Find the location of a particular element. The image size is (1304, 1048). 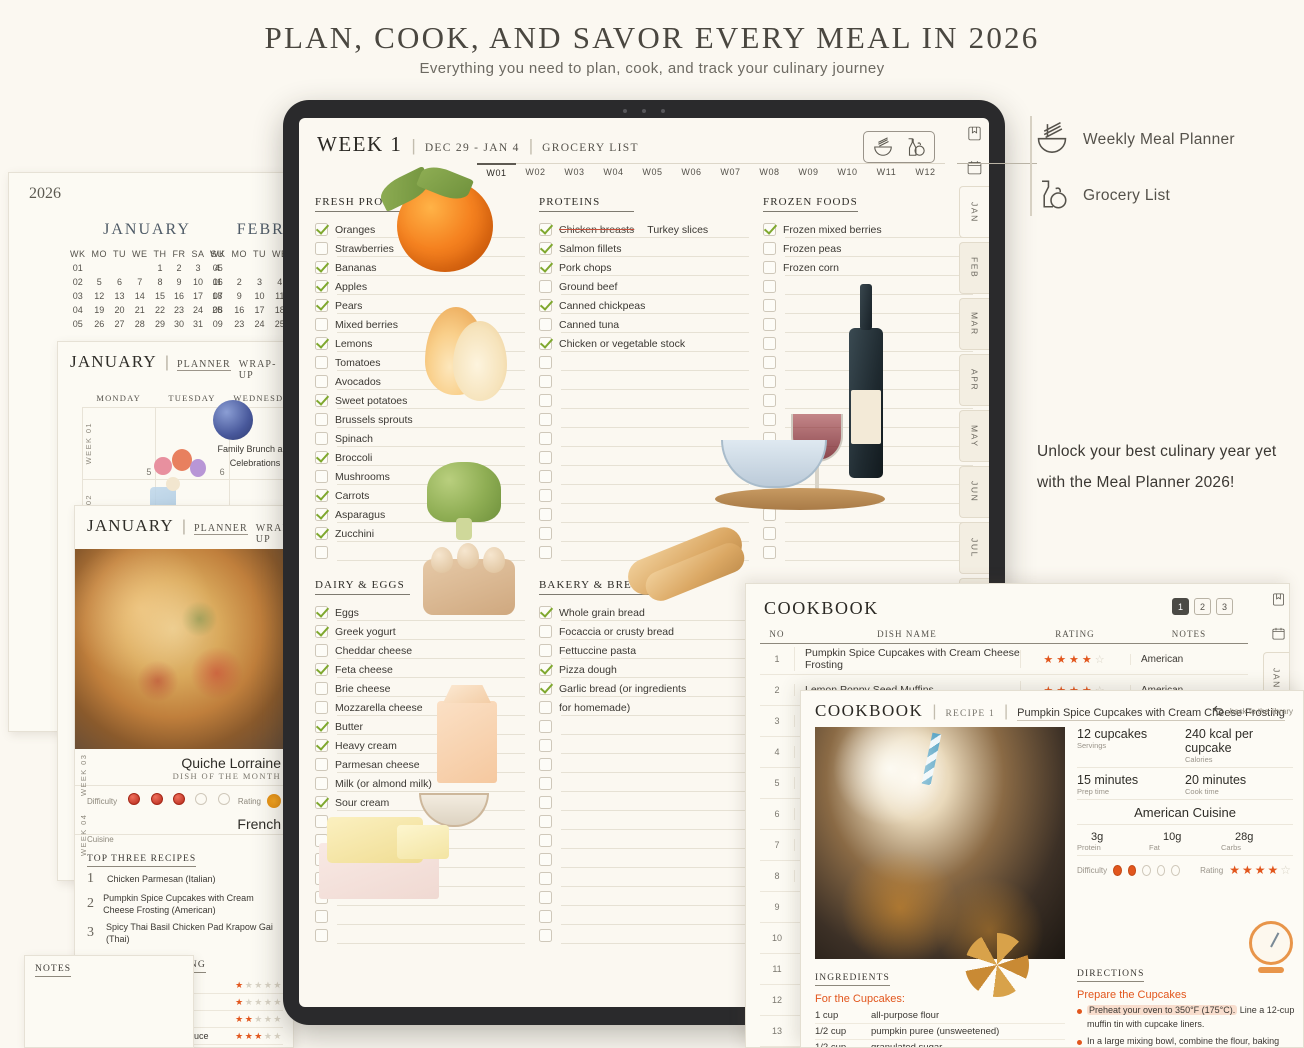

notes-page: NOTES is located at coordinates (109, 1001).